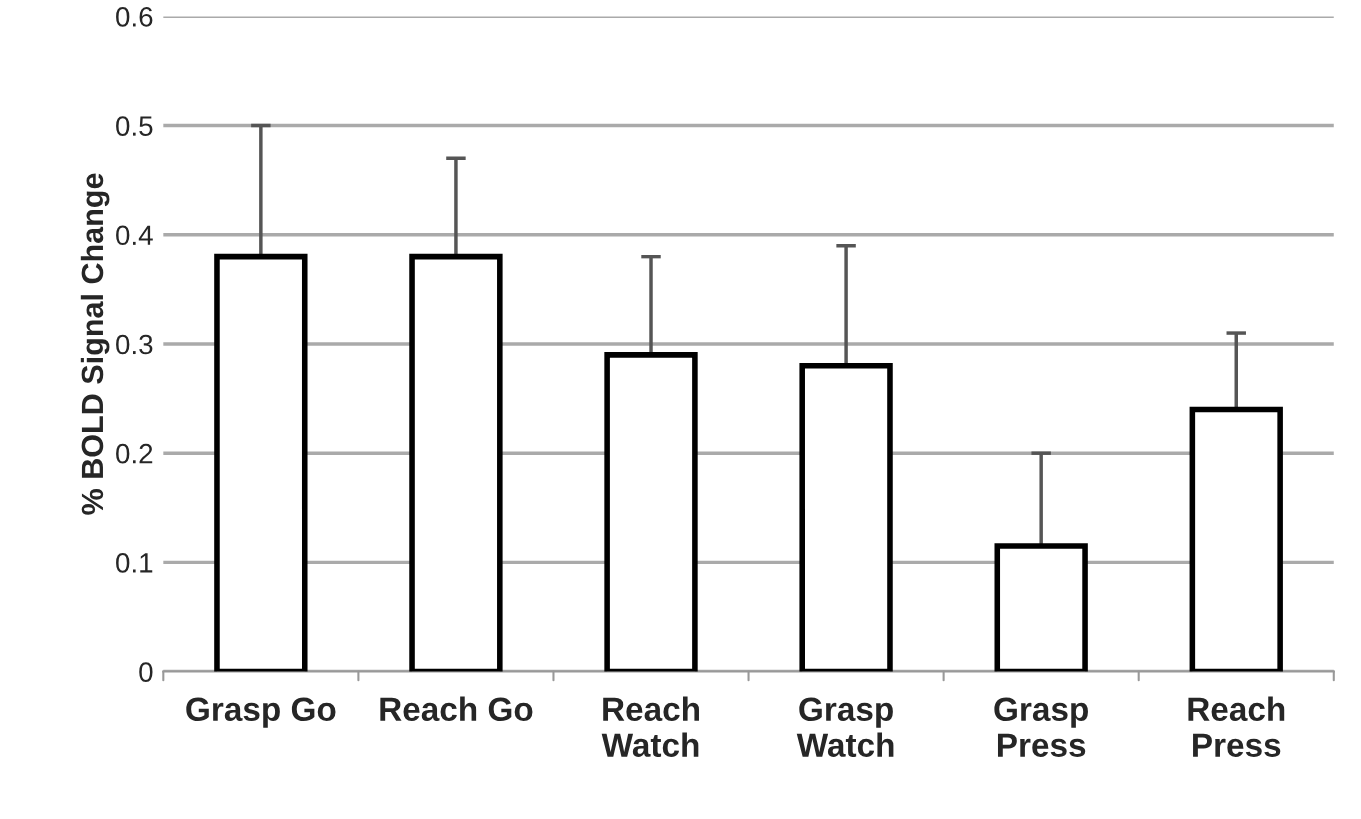 The width and height of the screenshot is (1361, 819). Describe the element at coordinates (1041, 727) in the screenshot. I see `x-tick-label: Grasp Press` at that location.